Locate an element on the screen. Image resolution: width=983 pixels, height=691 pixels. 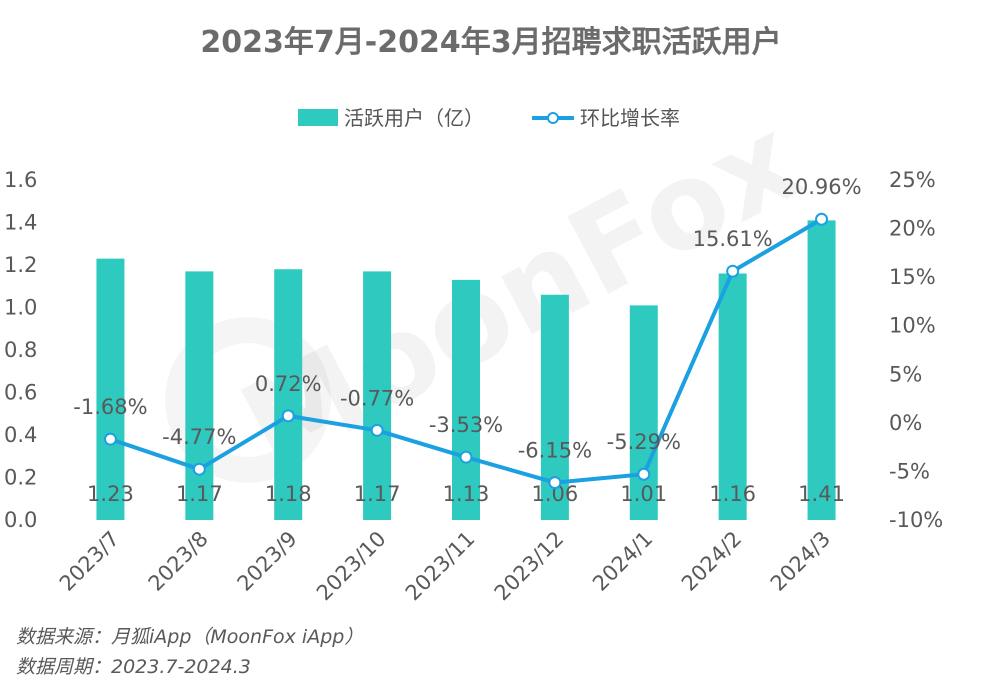
bar-value-label: 1.41 is located at coordinates (821, 494).